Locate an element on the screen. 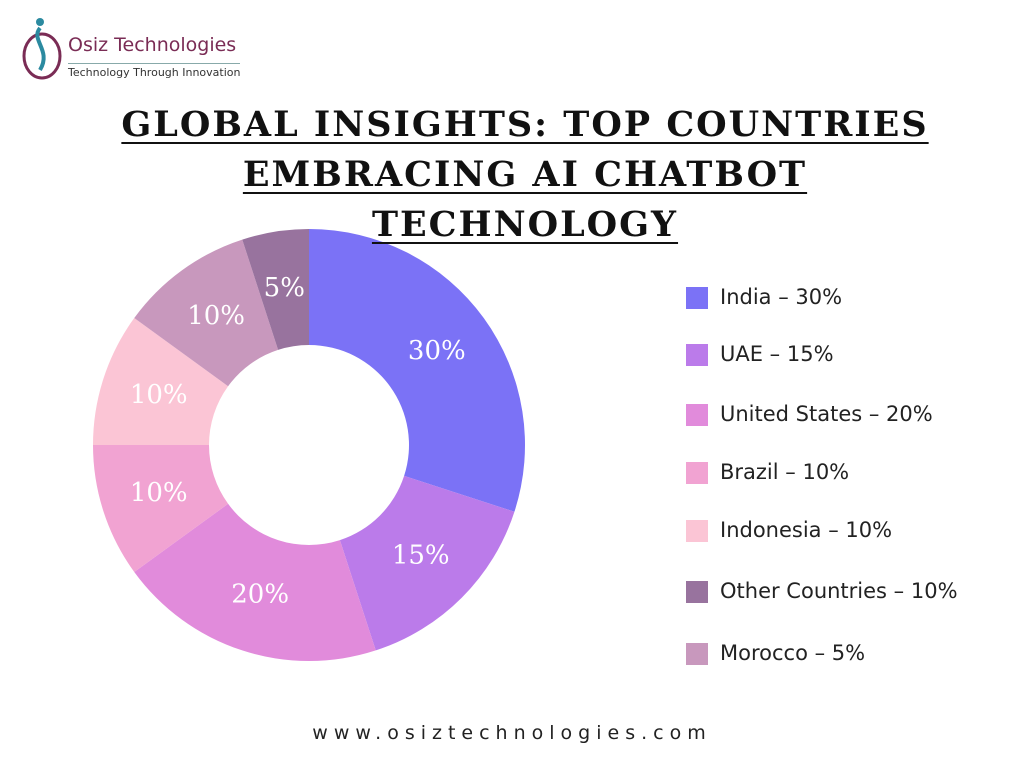 This screenshot has height=768, width=1024. legend-label: United States – 20% is located at coordinates (826, 414).